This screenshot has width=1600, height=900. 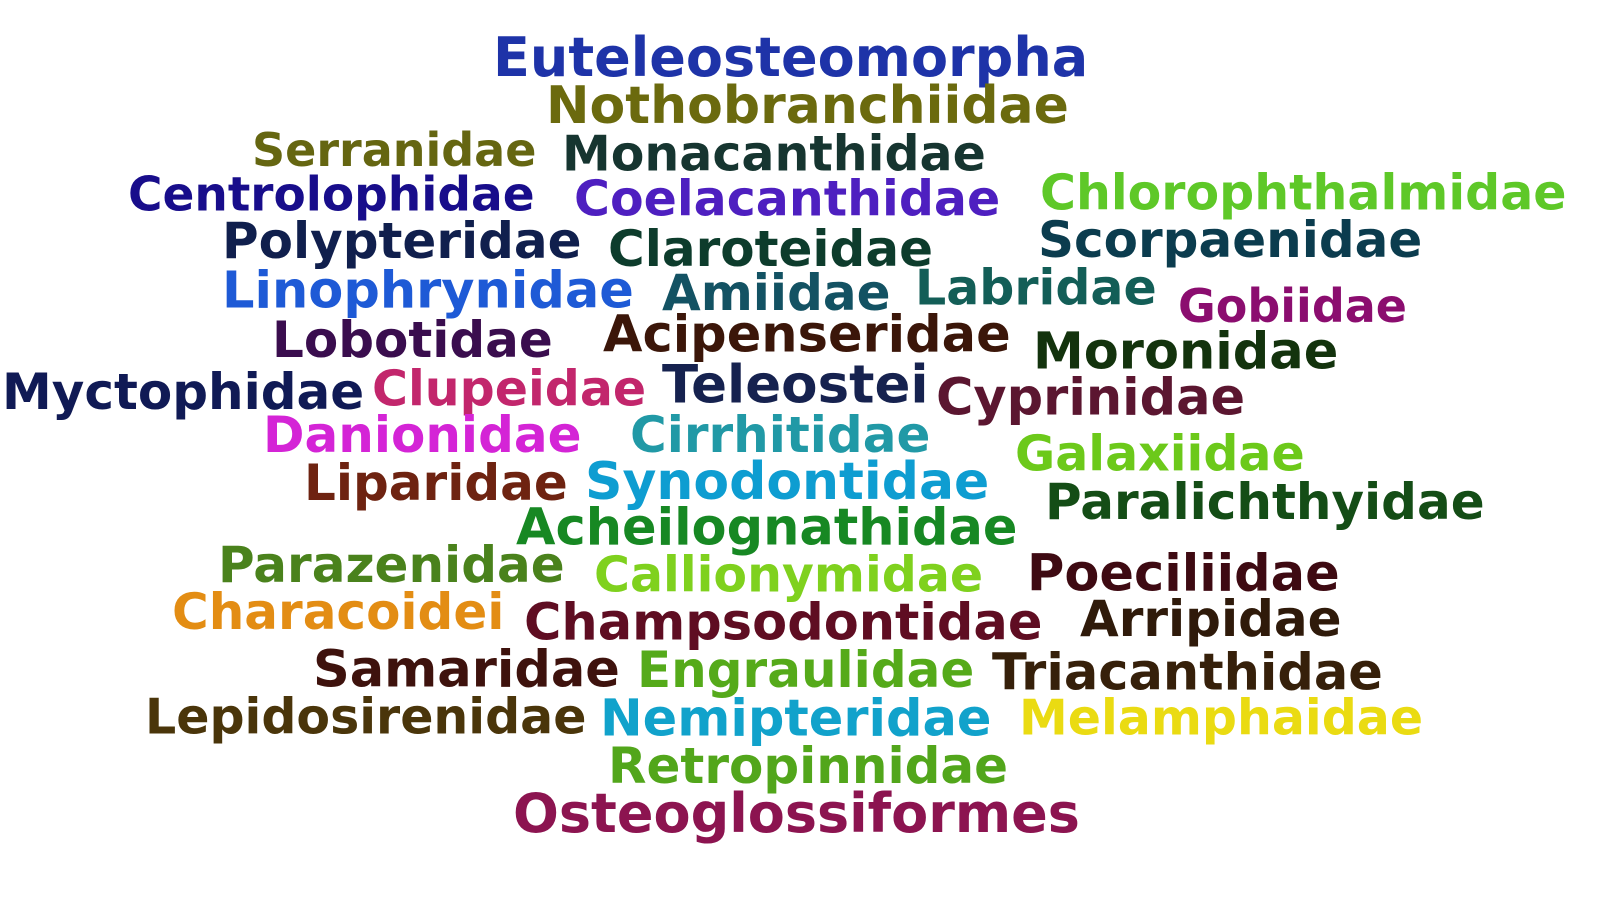 What do you see at coordinates (1183, 574) in the screenshot?
I see `word: Poeciliidae` at bounding box center [1183, 574].